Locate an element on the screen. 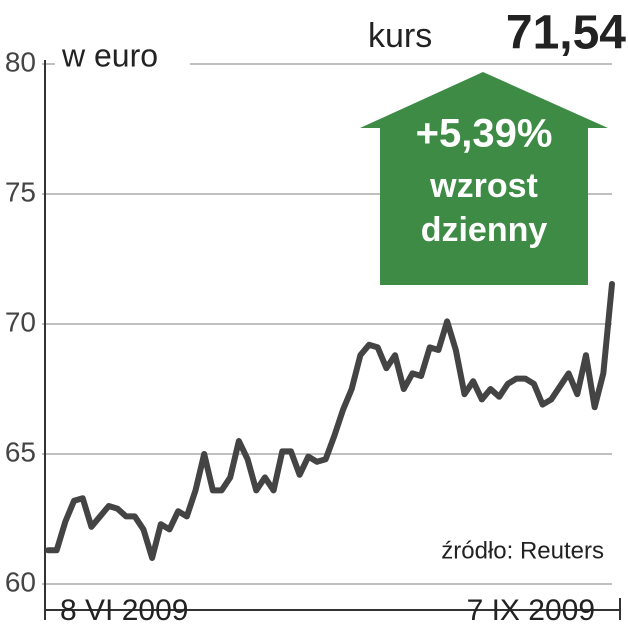  arrow is located at coordinates (484, 178).